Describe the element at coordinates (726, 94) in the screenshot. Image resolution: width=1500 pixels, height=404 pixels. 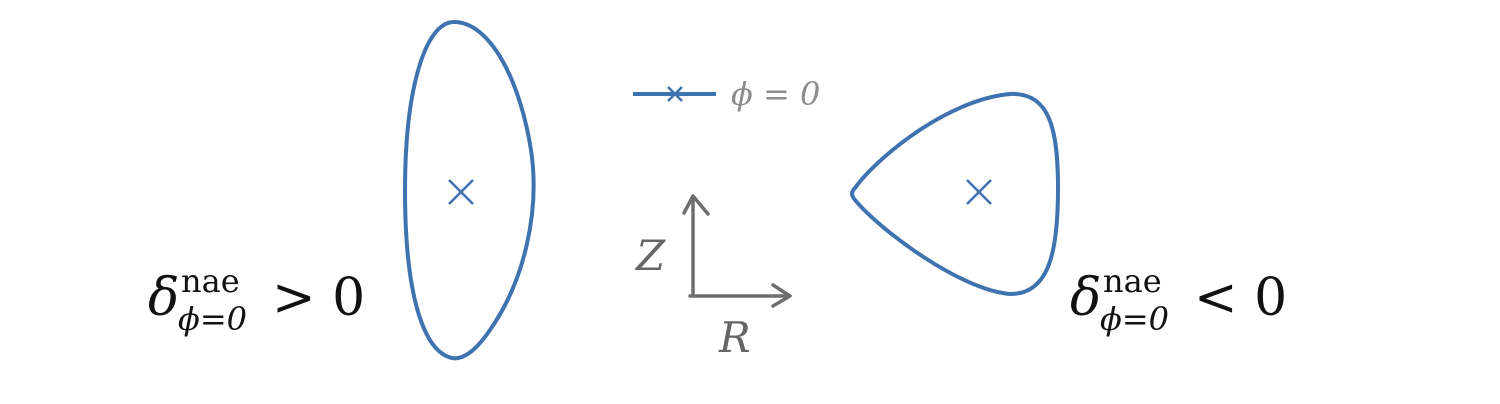
I see `legend: ϕ = 0` at that location.